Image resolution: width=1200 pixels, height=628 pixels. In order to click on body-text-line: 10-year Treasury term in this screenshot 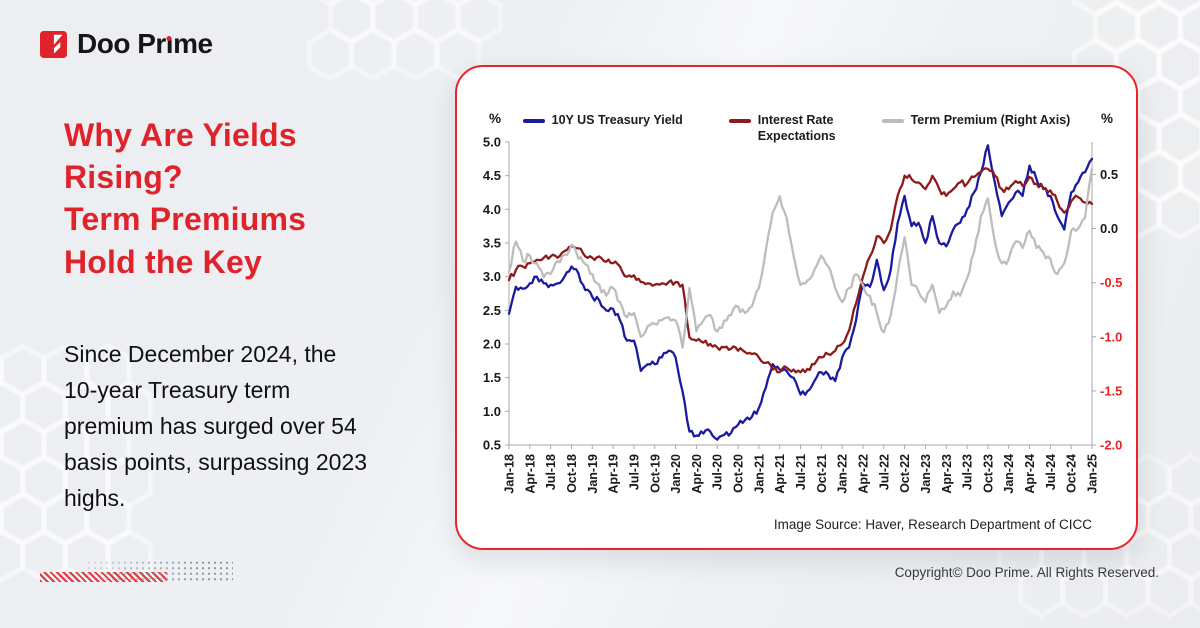, I will do `click(177, 390)`.